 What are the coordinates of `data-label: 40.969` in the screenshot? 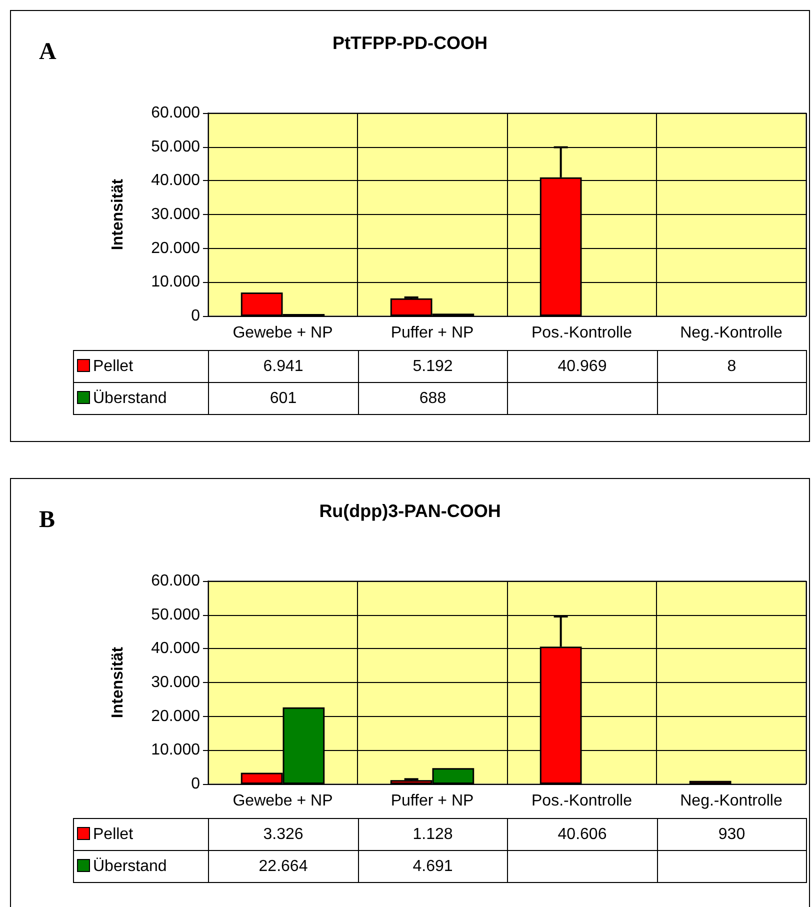 It's located at (582, 366).